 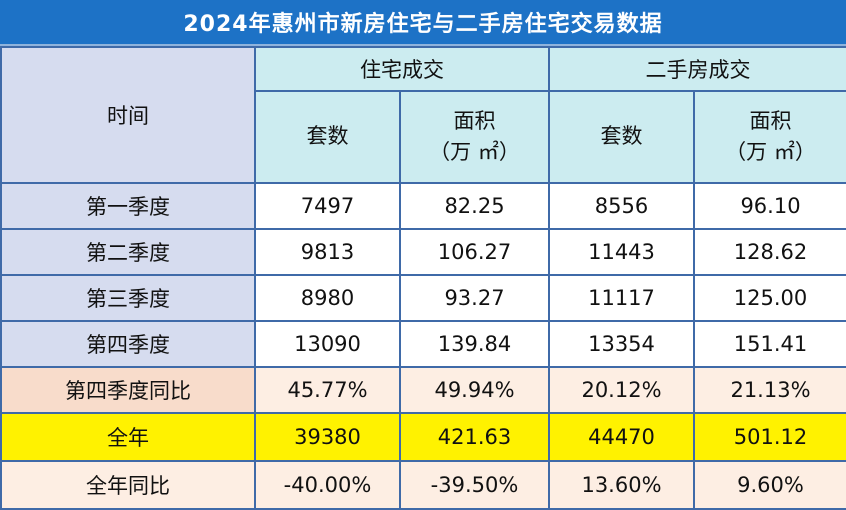 I want to click on table-row: 全年同比 -40.00% -39.50% 13.60% 9.60%, so click(x=423, y=485).